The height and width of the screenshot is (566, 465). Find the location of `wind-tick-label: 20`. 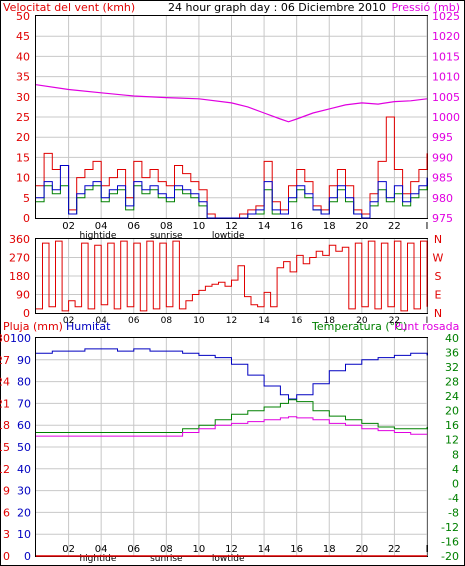

wind-tick-label: 20 is located at coordinates (23, 137).